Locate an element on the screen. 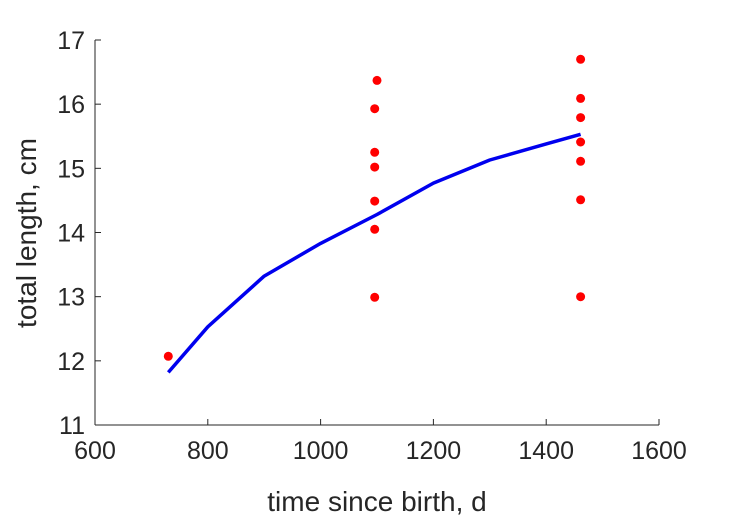 Image resolution: width=729 pixels, height=521 pixels. x-axis-title: time since birth, d is located at coordinates (376, 501).